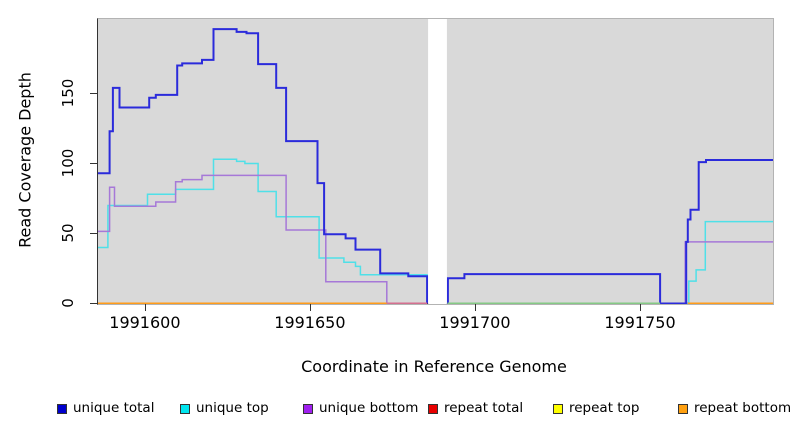  What do you see at coordinates (743, 408) in the screenshot?
I see `legend-label: repeat bottom` at bounding box center [743, 408].